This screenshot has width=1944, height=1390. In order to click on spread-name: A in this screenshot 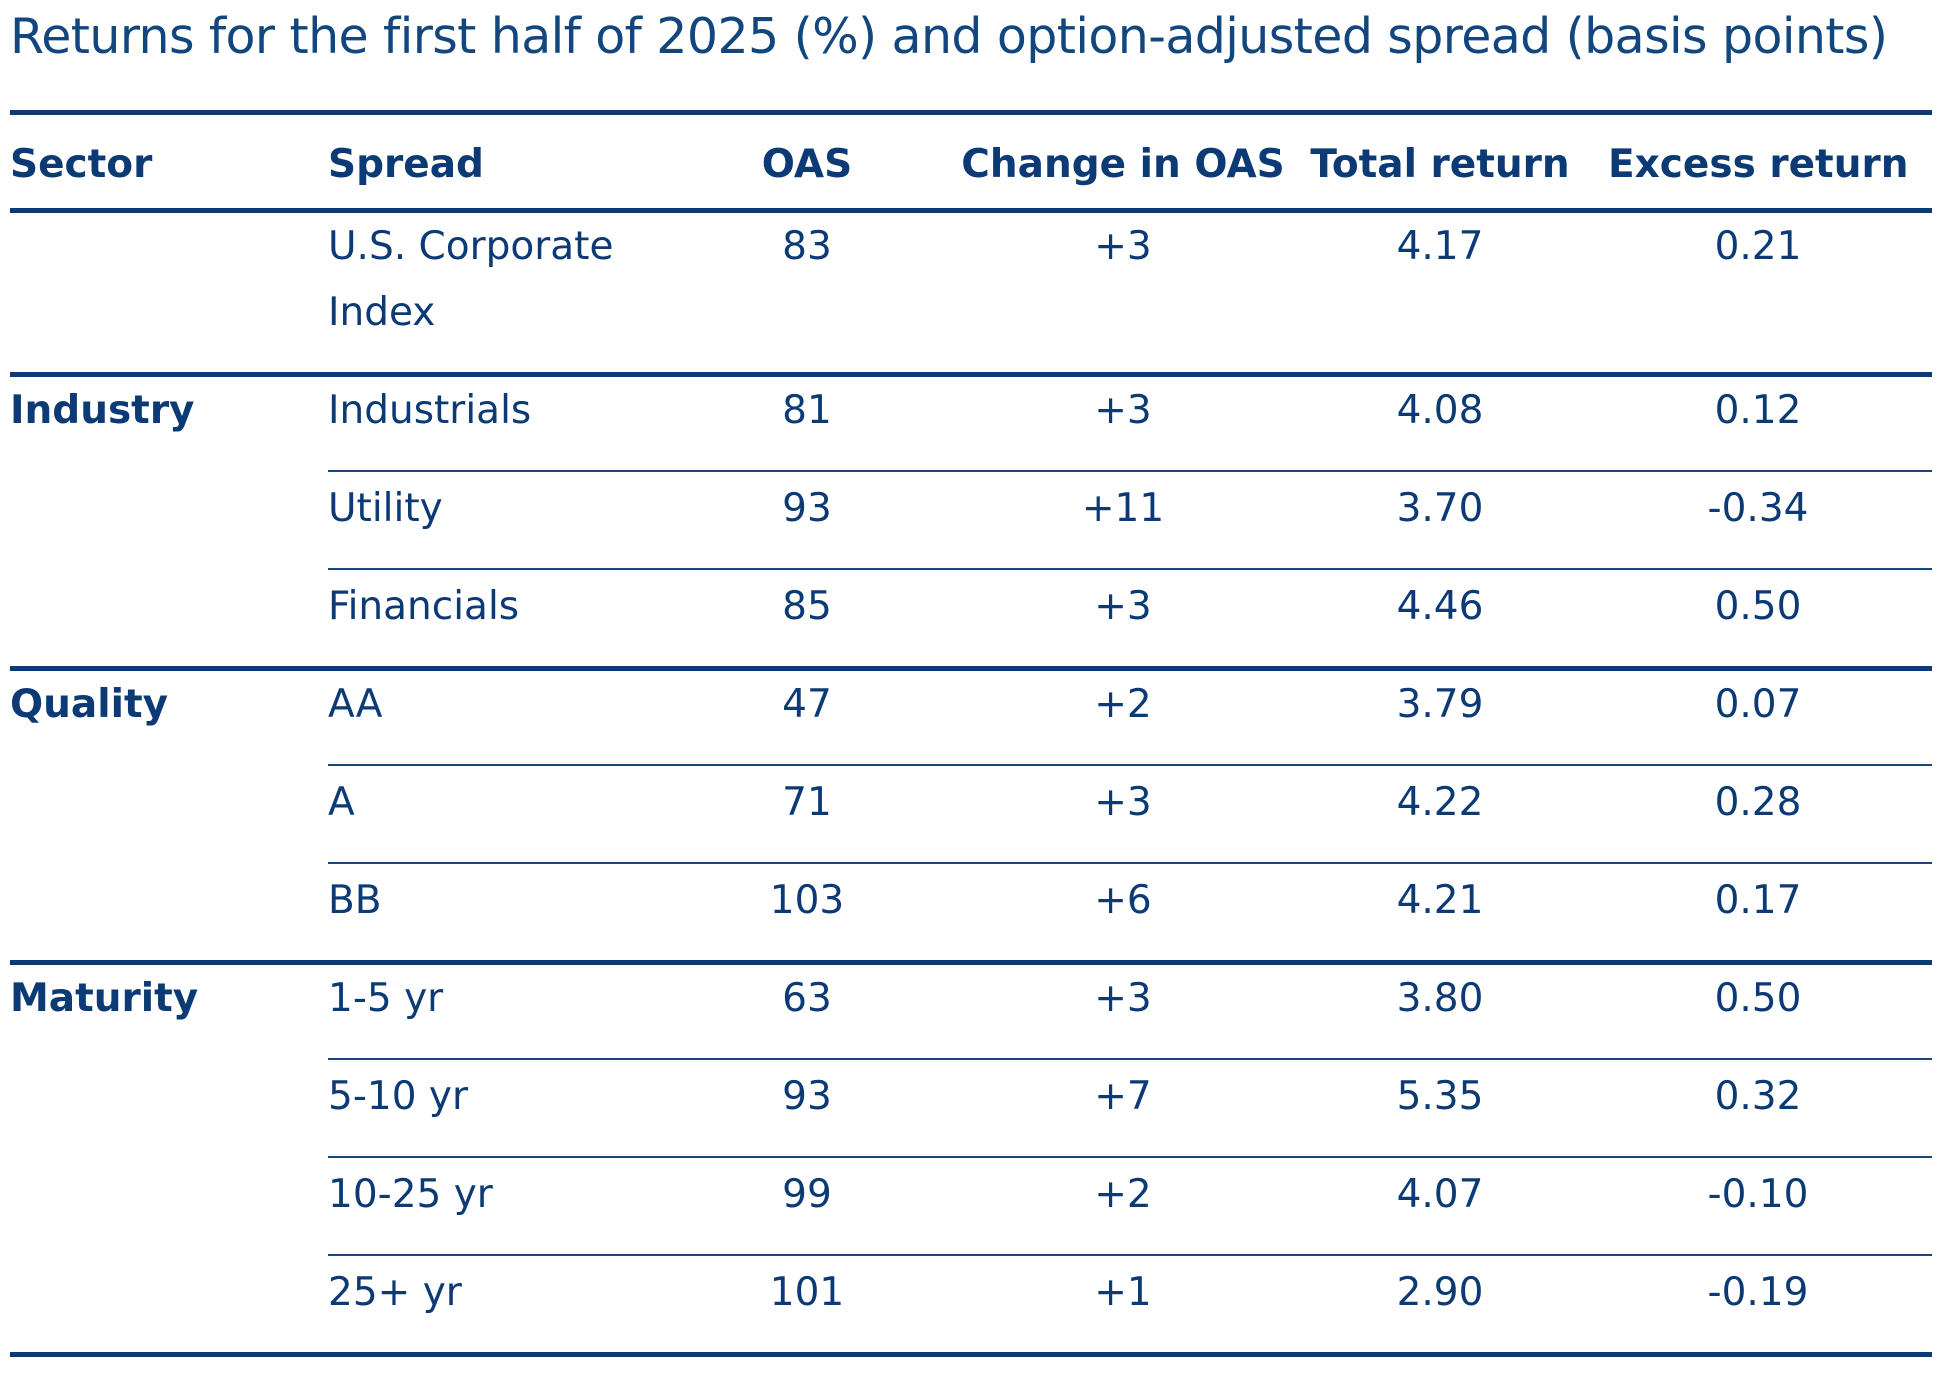, I will do `click(341, 802)`.